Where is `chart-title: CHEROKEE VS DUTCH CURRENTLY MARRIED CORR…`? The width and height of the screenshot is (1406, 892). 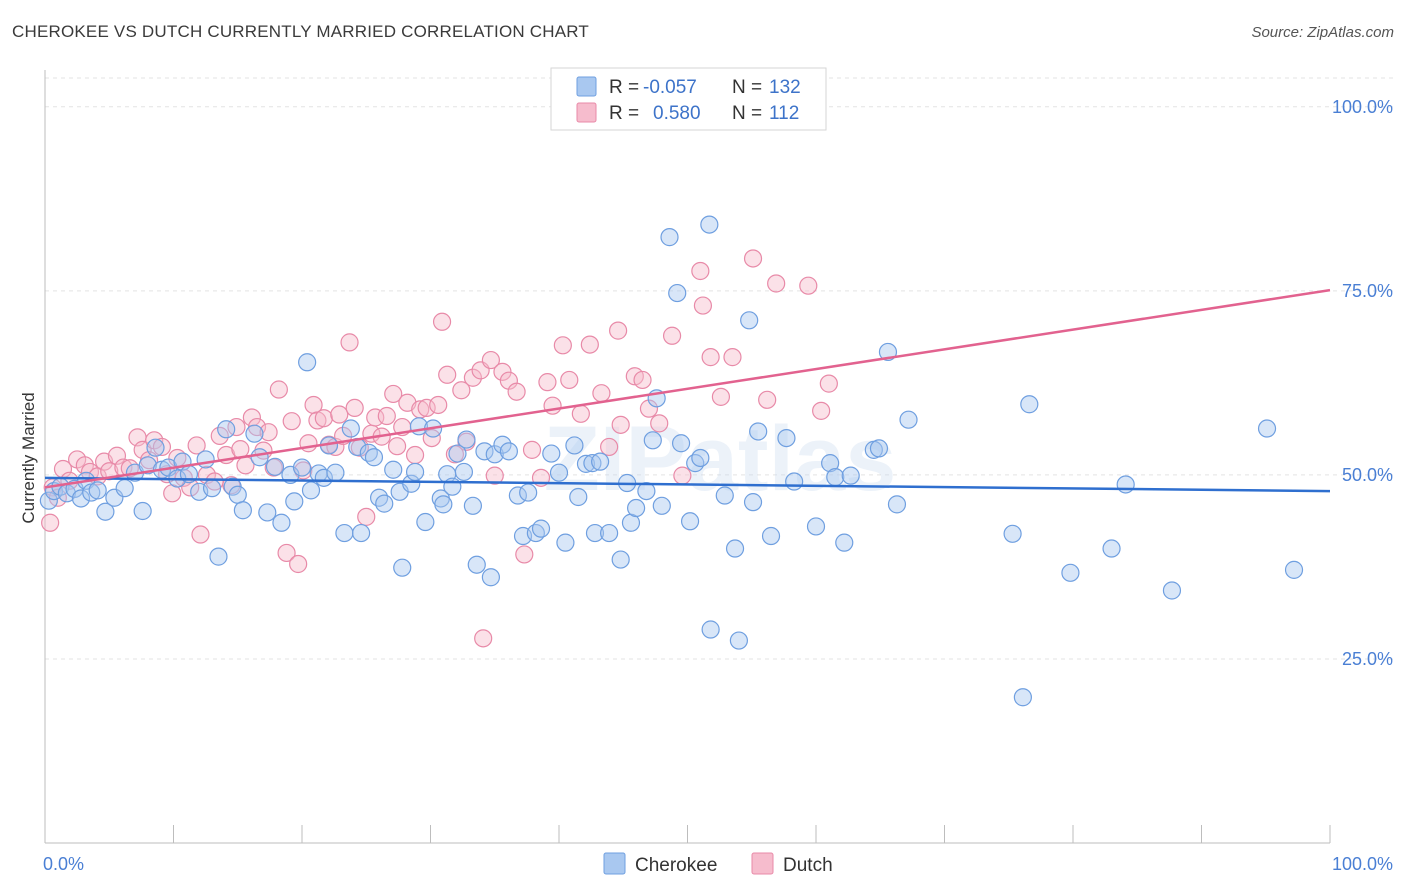
chart-title: CHEROKEE VS DUTCH CURRENTLY MARRIED CORR… is located at coordinates (301, 31).